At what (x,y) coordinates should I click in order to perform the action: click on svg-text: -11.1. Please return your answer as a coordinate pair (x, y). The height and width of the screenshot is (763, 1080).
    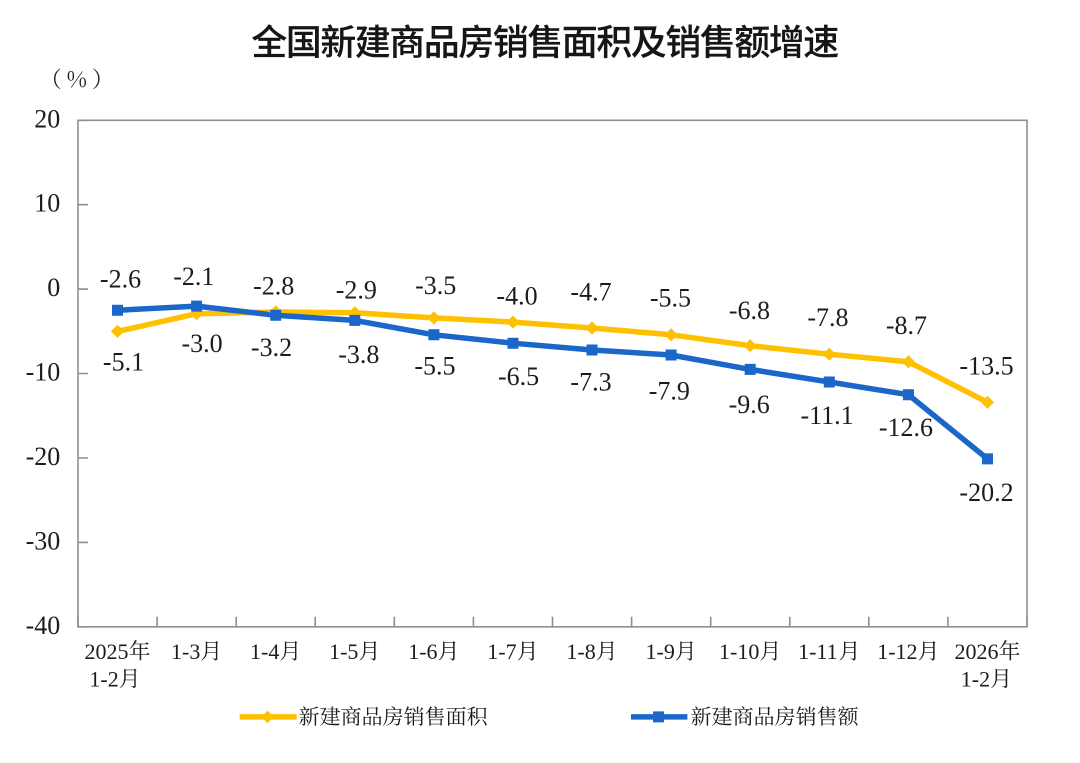
    Looking at the image, I should click on (826, 415).